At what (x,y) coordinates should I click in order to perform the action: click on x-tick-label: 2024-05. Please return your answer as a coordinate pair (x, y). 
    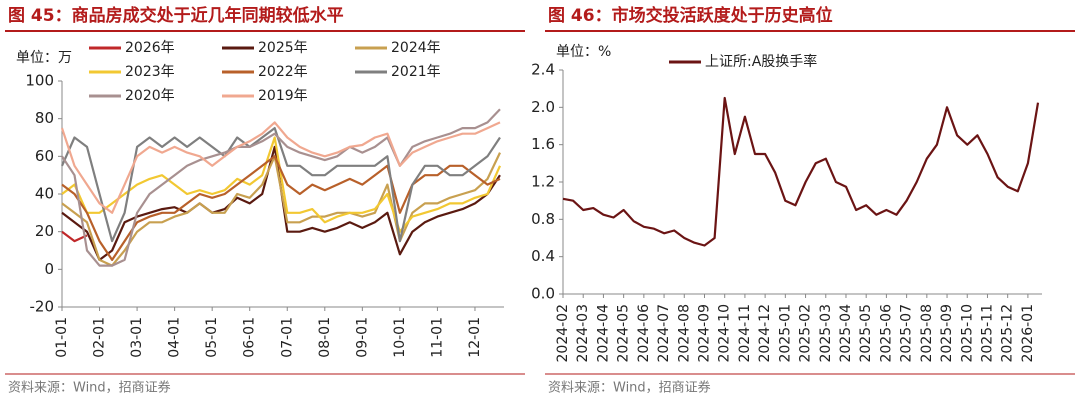
    Looking at the image, I should click on (624, 333).